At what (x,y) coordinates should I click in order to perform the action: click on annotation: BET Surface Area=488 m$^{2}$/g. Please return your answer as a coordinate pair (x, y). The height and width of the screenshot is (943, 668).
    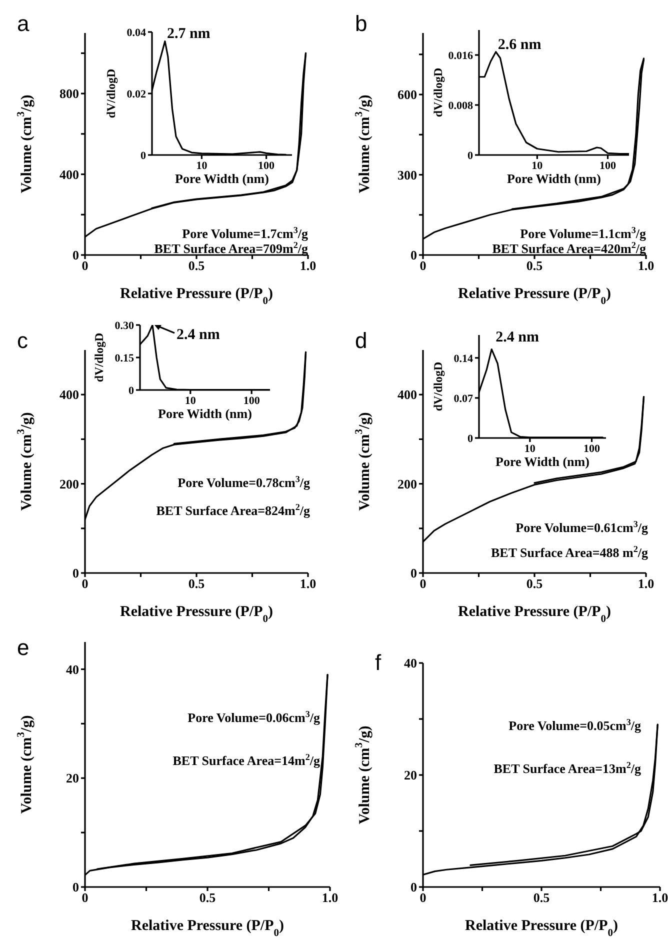
    Looking at the image, I should click on (569, 552).